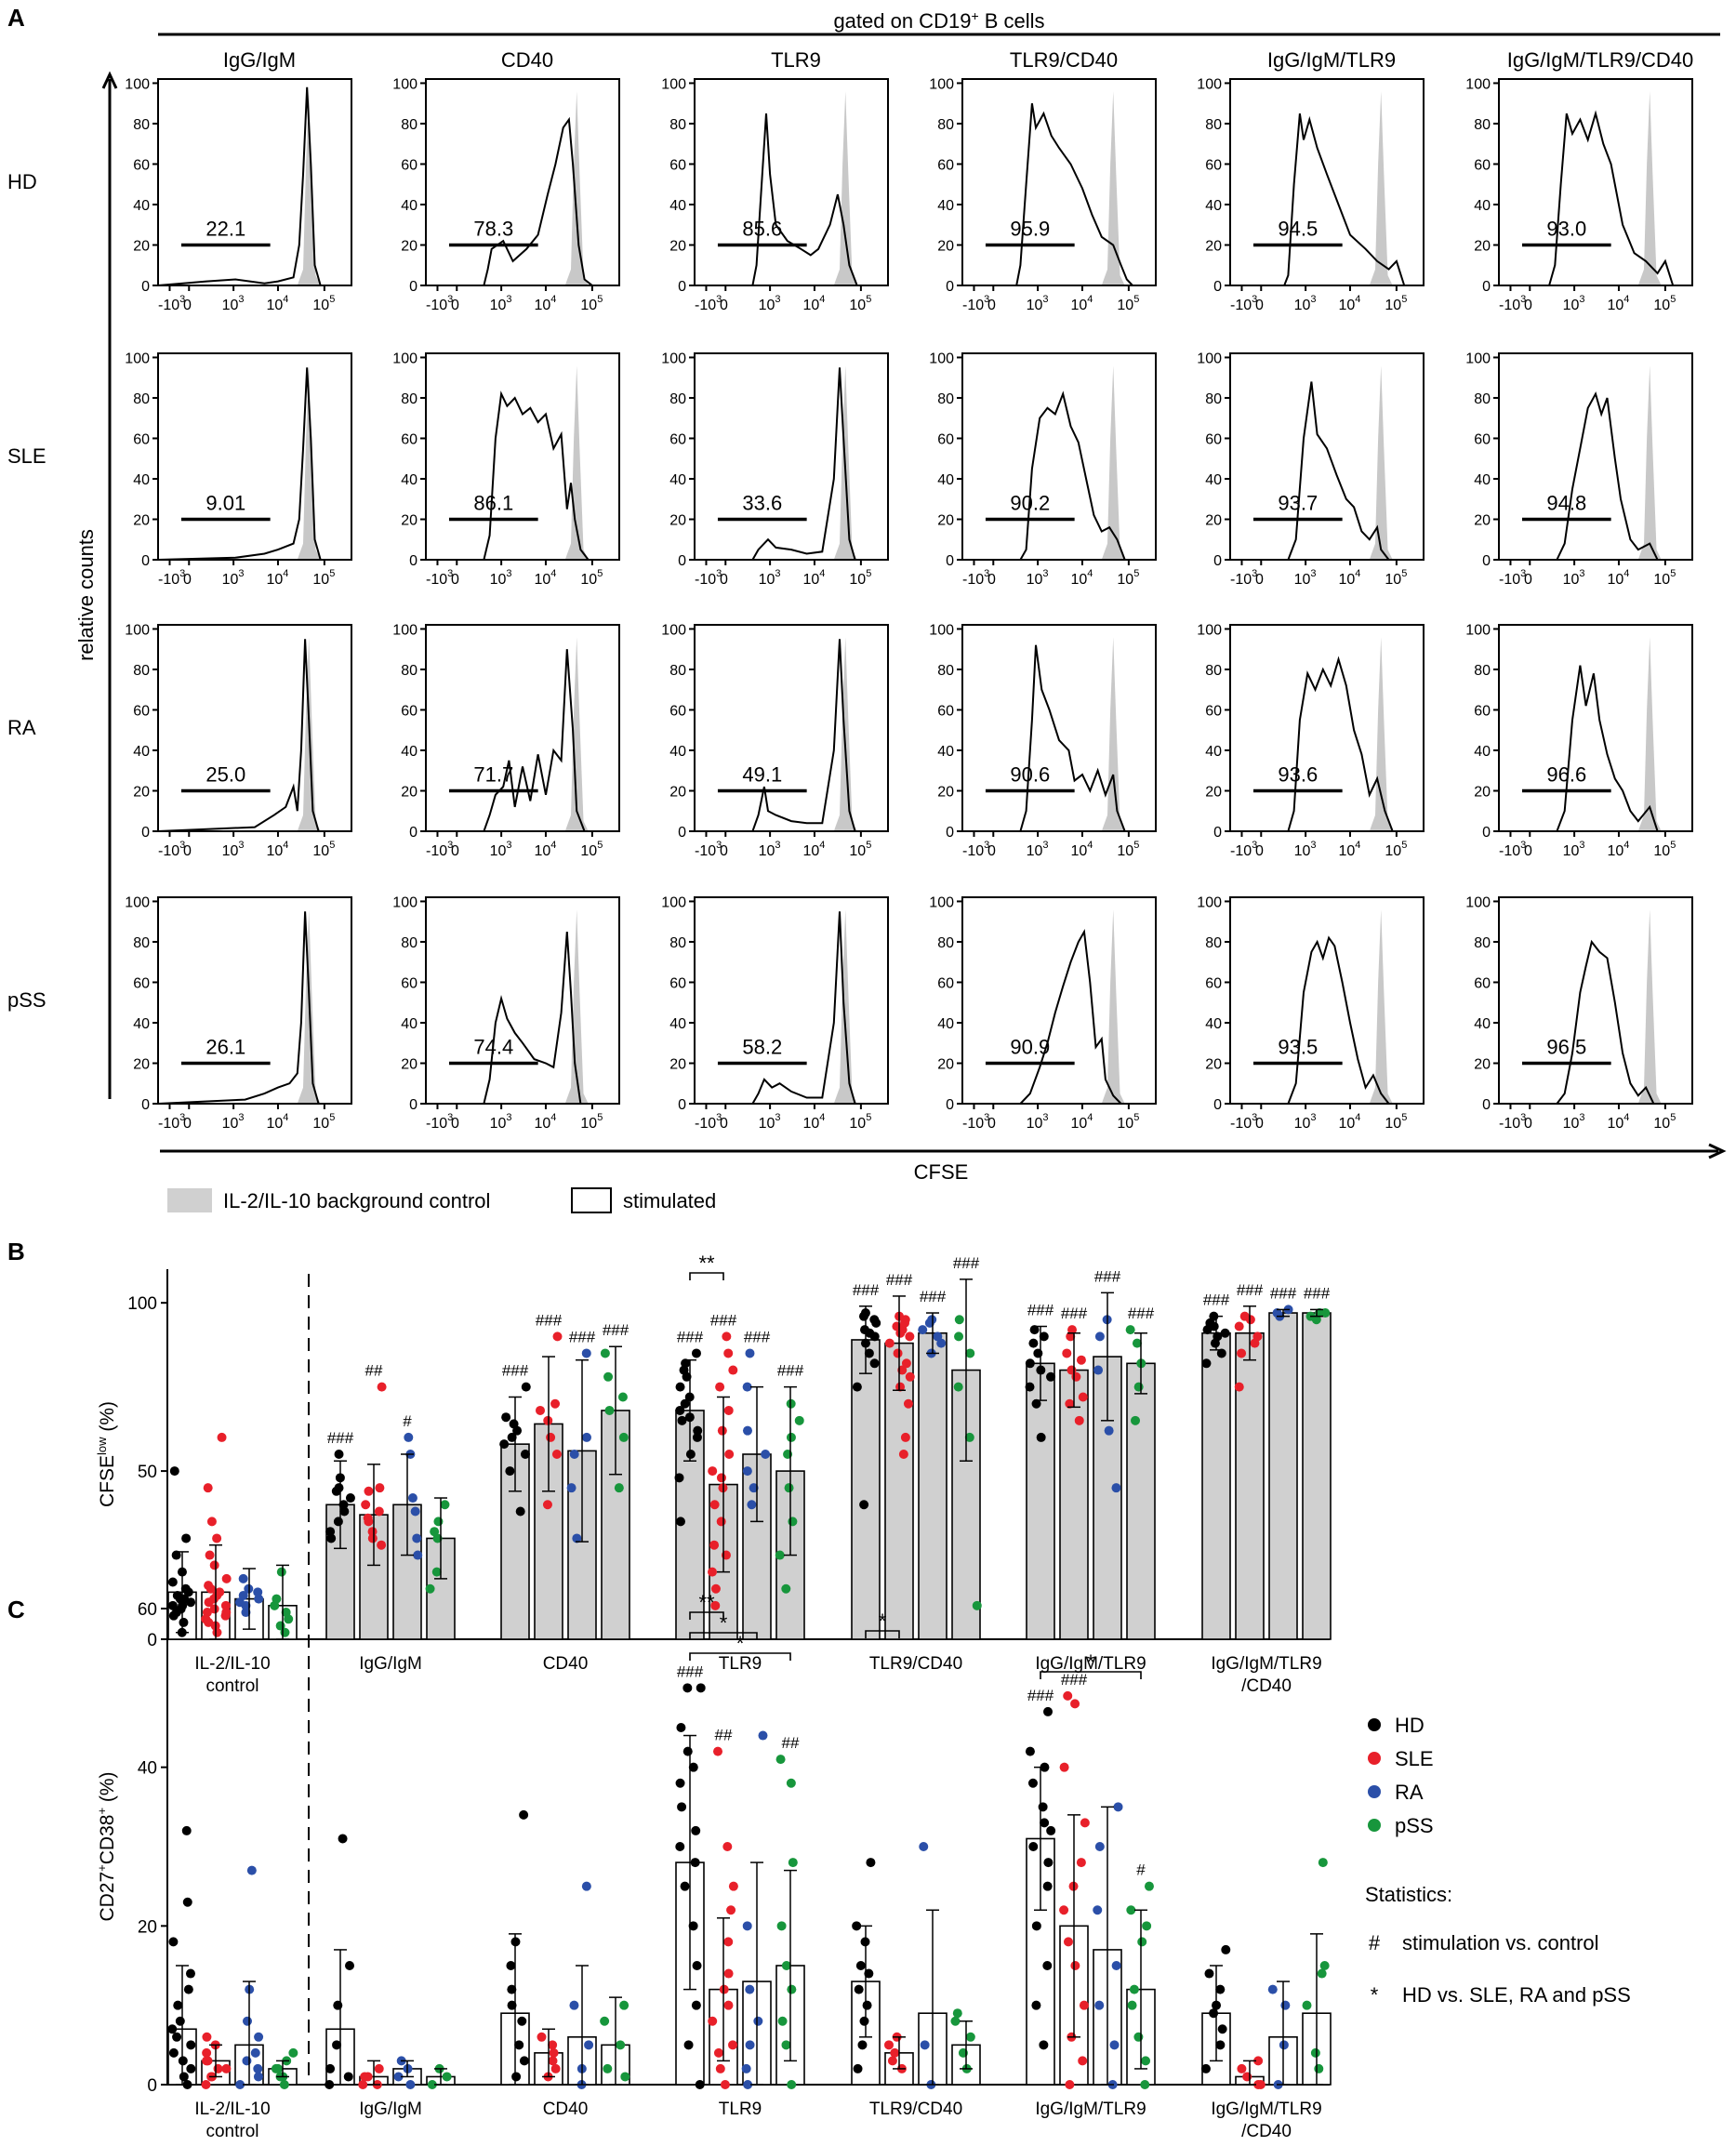 The height and width of the screenshot is (2146, 1736). Describe the element at coordinates (762, 774) in the screenshot. I see `gate-percentage: 49.1` at that location.